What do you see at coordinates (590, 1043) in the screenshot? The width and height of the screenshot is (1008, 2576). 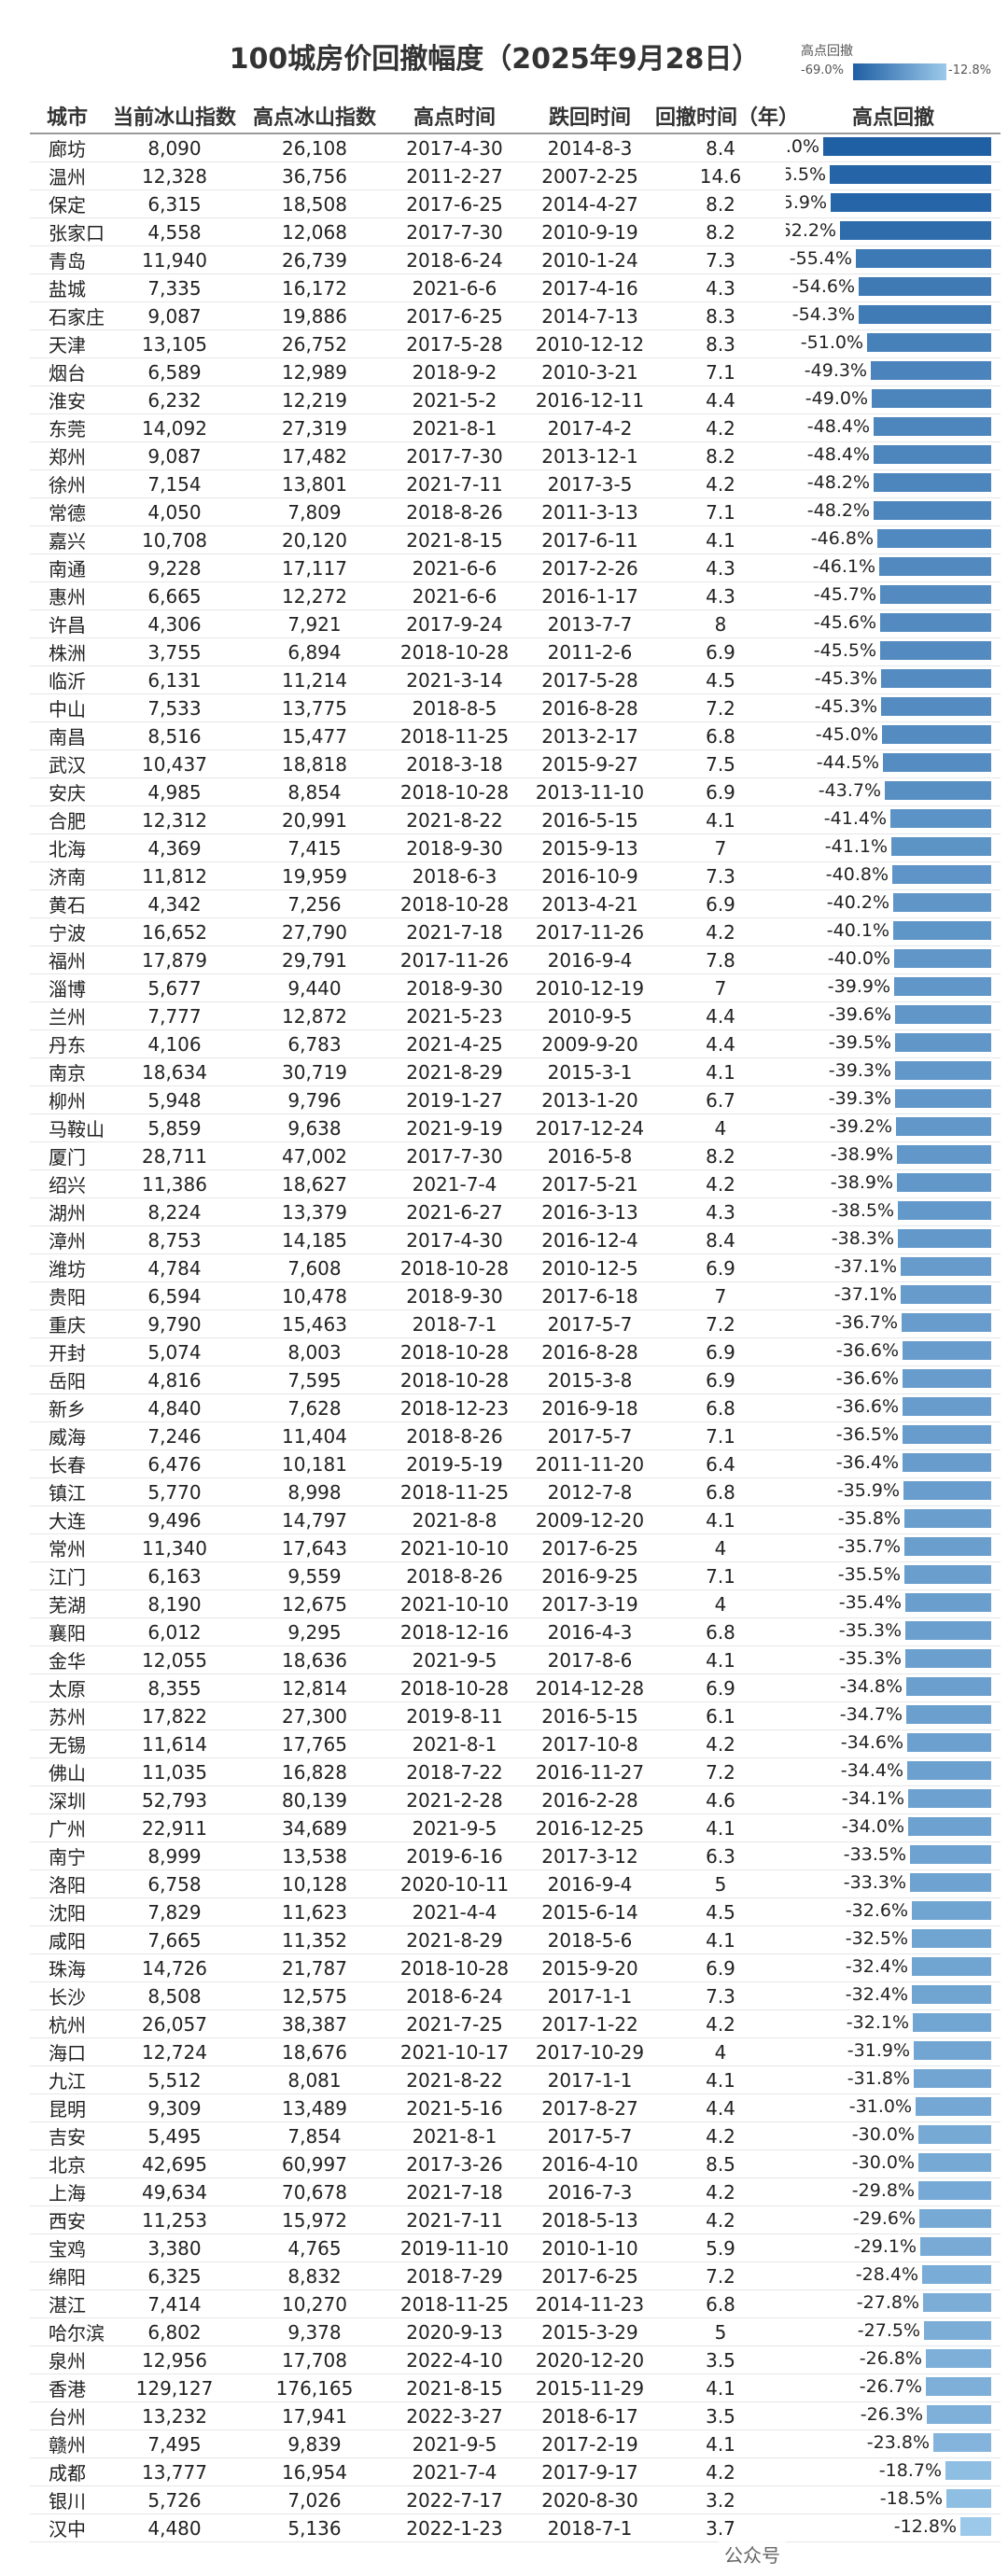 I see `cell-fallback-date: 2009-9-20` at bounding box center [590, 1043].